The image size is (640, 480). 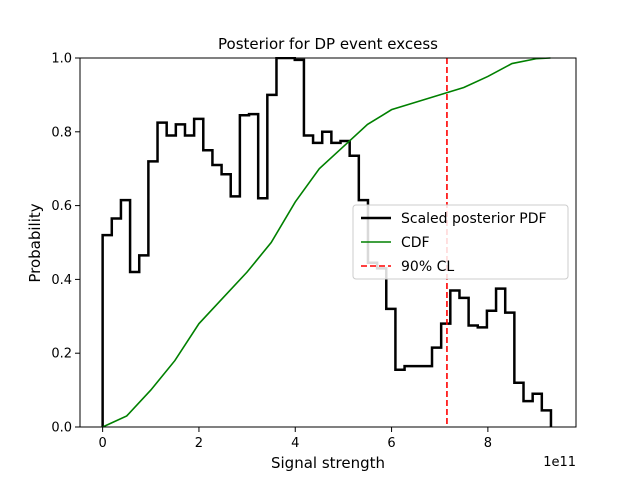 I want to click on y-tick-label: 0.6, so click(x=61, y=206).